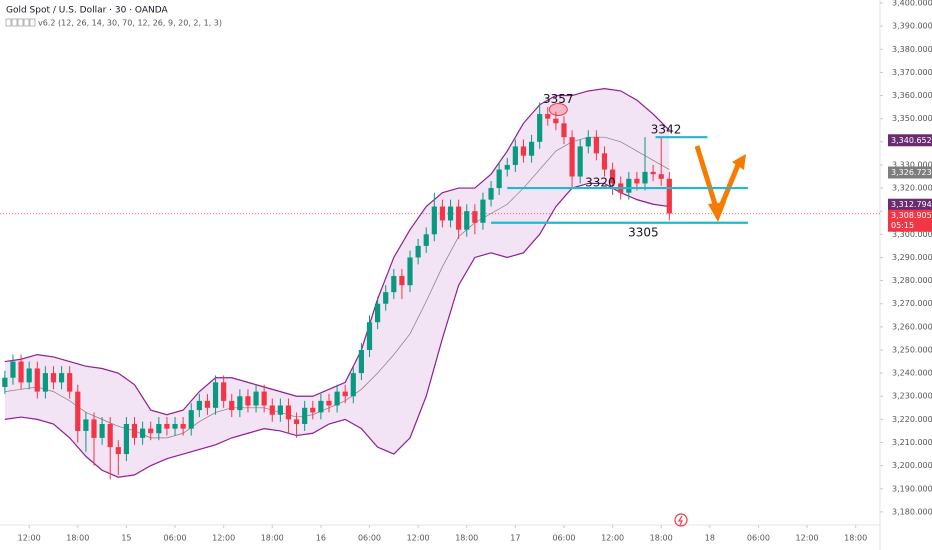  I want to click on y-tick-label: 3,250.000, so click(912, 349).